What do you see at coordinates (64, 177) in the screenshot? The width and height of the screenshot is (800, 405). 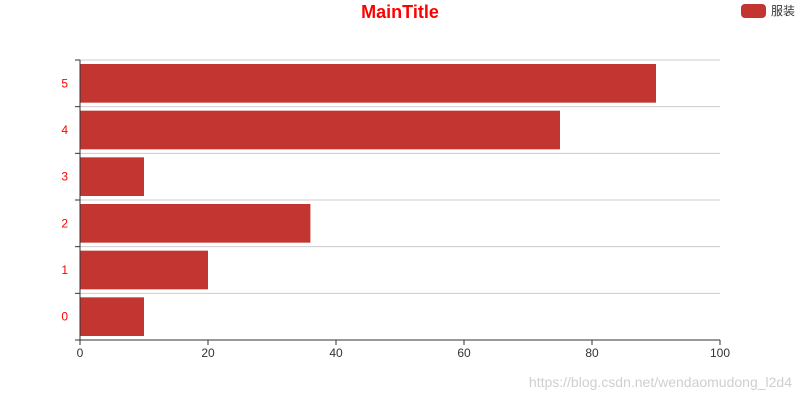 I see `y-axis-label-3: 3` at bounding box center [64, 177].